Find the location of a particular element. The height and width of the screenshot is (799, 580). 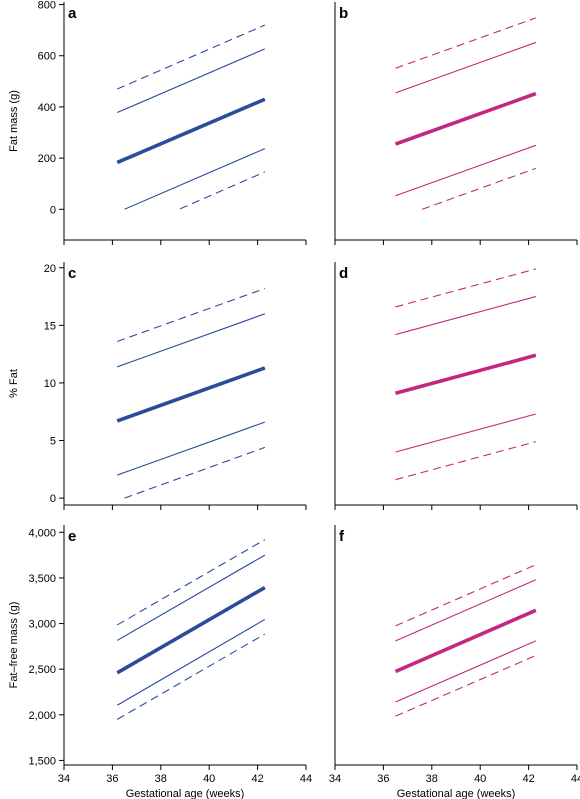

panel-letter: d is located at coordinates (343, 273).